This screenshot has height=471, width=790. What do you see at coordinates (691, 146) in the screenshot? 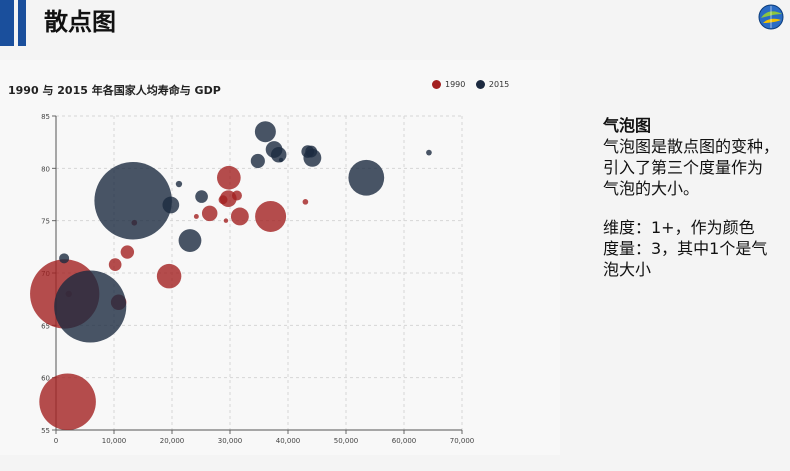
I see `side-text-line-1: 气泡图是散点图的变种，` at bounding box center [691, 146].